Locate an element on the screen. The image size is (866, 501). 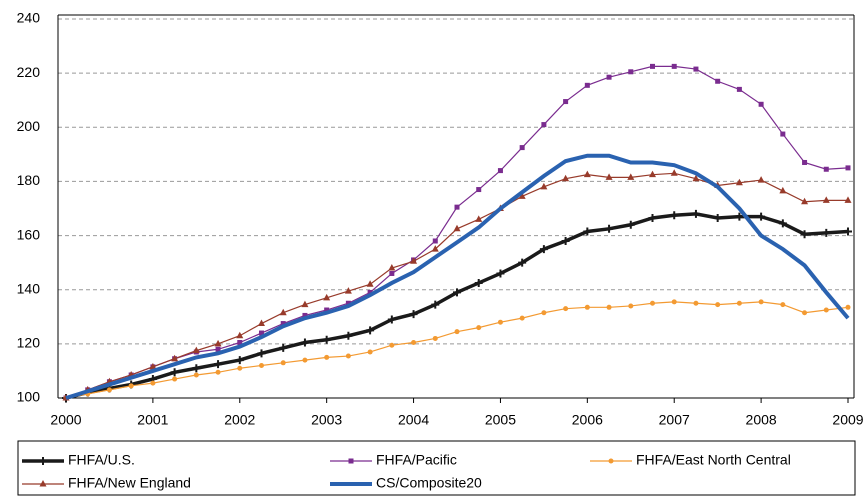
y-tick-label: 240 is located at coordinates (29, 18).